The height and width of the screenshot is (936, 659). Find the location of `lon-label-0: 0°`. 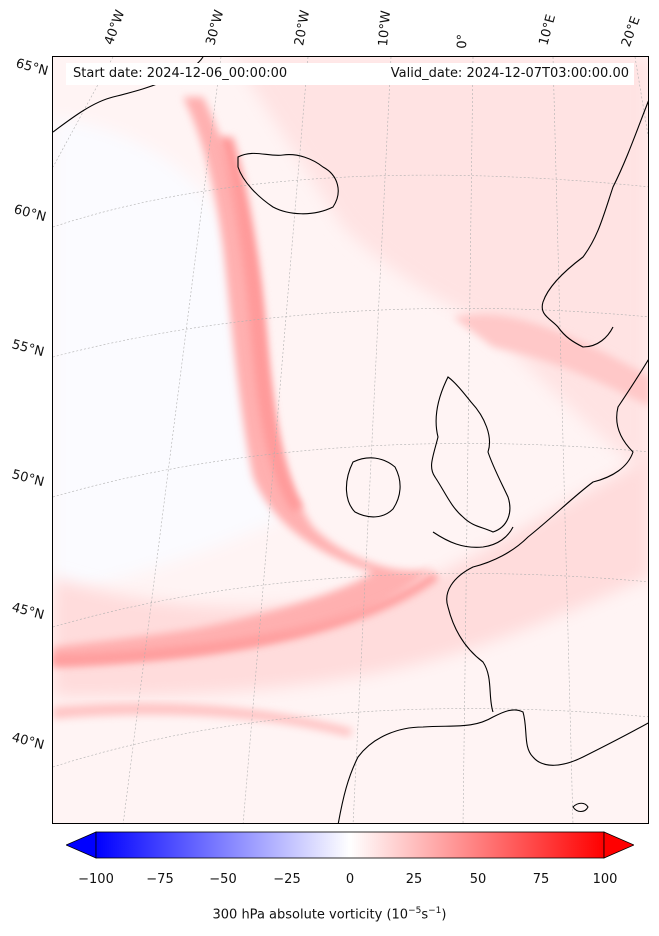

lon-label-0: 0° is located at coordinates (463, 41).